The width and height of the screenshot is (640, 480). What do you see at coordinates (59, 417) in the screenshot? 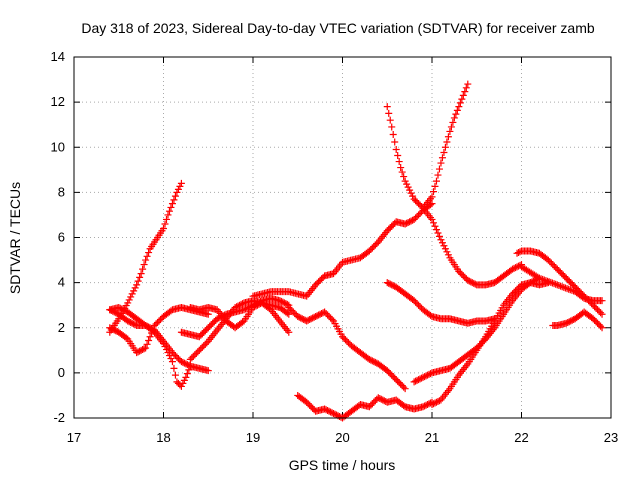
I see `y-tick-label: -2` at bounding box center [59, 417].